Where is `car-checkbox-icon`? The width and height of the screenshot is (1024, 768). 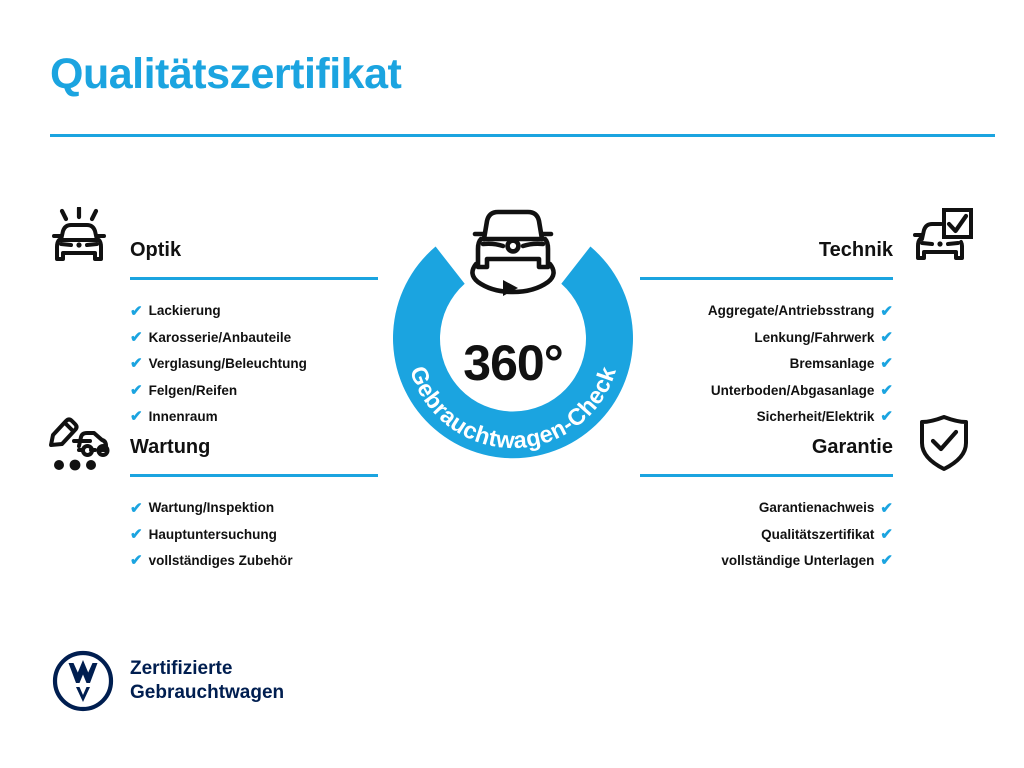 car-checkbox-icon is located at coordinates (941, 240).